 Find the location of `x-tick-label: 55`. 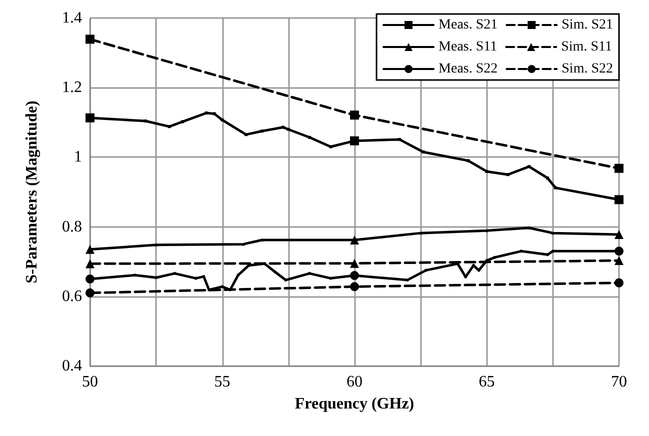

x-tick-label: 55 is located at coordinates (222, 382).